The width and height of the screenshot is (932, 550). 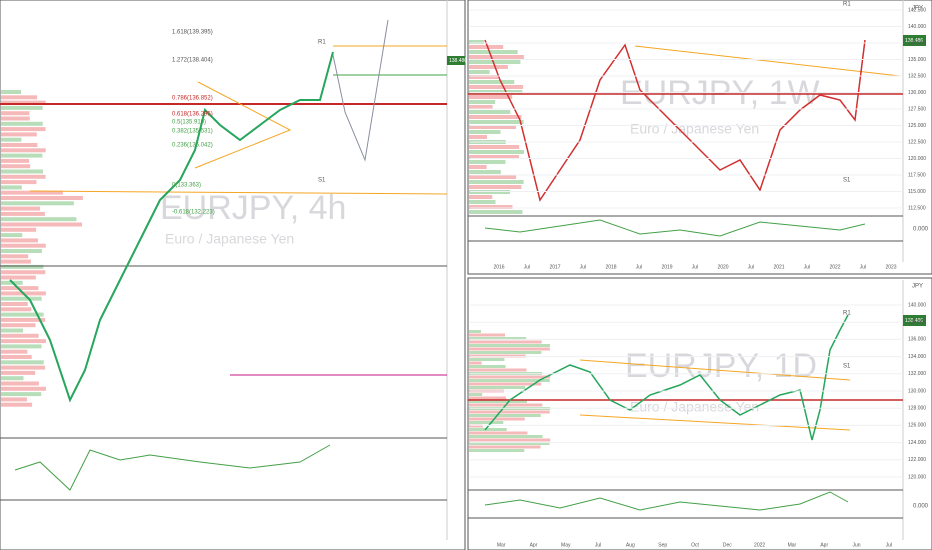 I want to click on fib-label: 0.236(135.042), so click(x=192, y=146).